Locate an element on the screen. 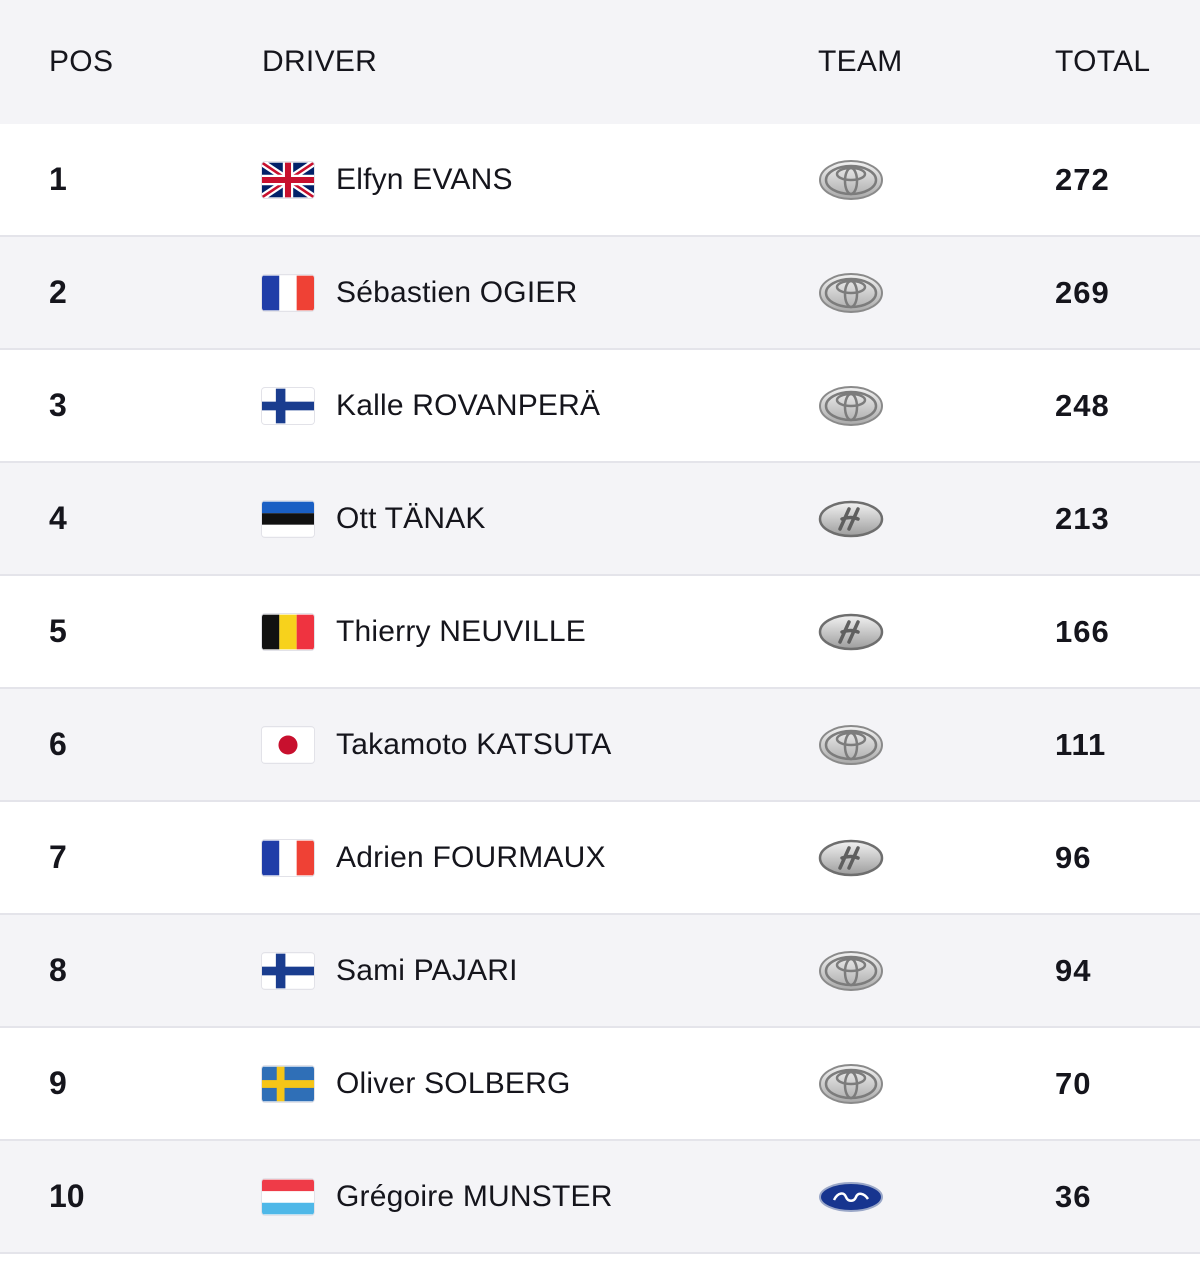 The image size is (1200, 1267). table-row: 6 Takamoto KATSUTA 111 is located at coordinates (600, 745).